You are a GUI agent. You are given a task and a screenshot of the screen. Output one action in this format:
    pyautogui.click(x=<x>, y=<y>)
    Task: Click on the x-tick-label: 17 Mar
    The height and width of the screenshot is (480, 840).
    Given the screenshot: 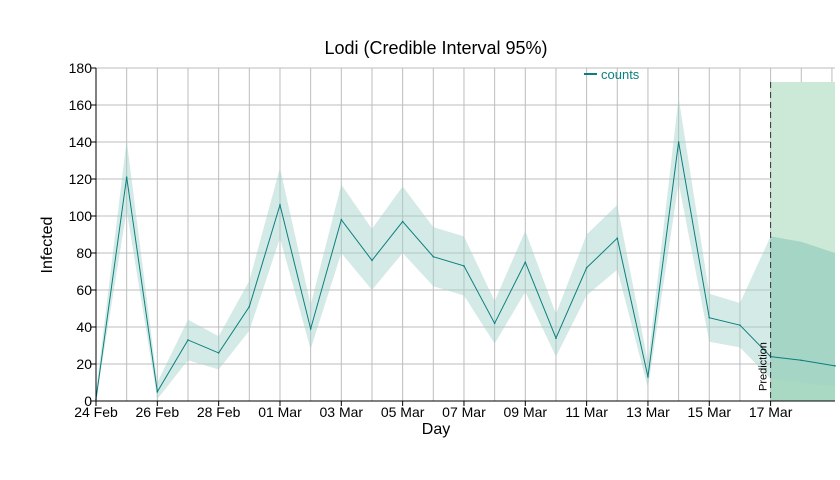 What is the action you would take?
    pyautogui.click(x=771, y=412)
    